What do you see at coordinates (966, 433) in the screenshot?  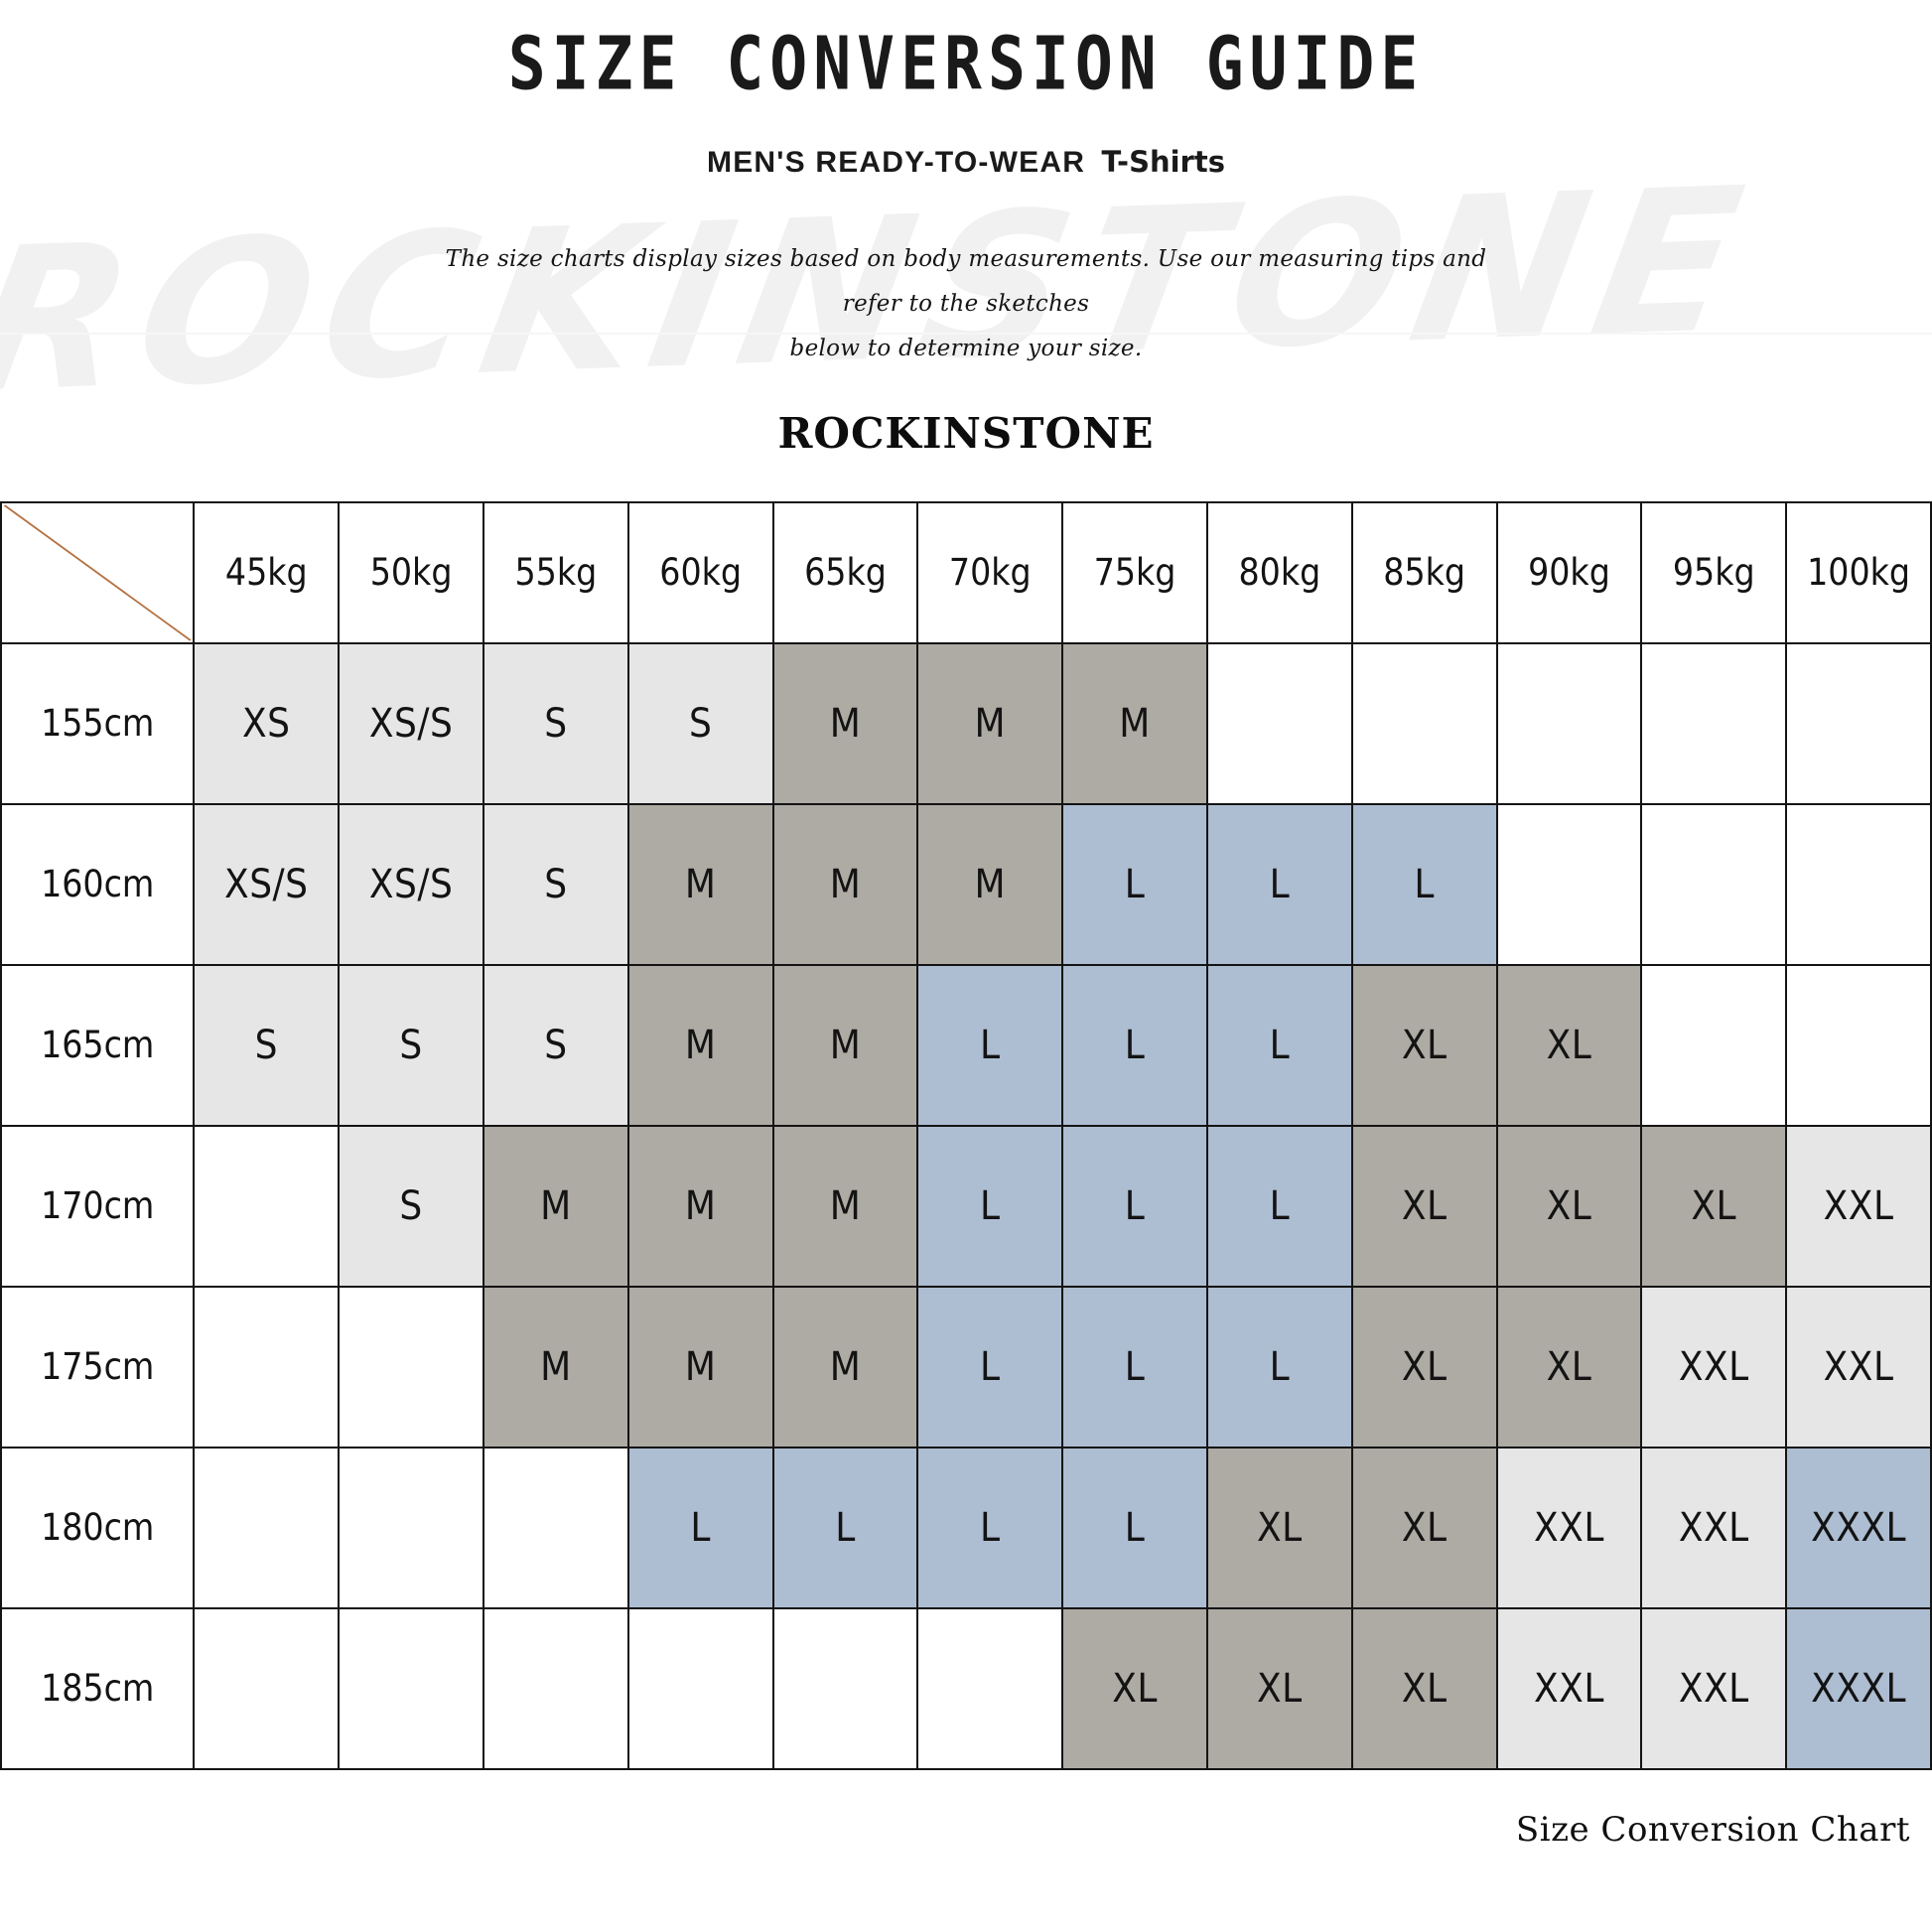 I see `brand-name: ROCKINSTONE` at bounding box center [966, 433].